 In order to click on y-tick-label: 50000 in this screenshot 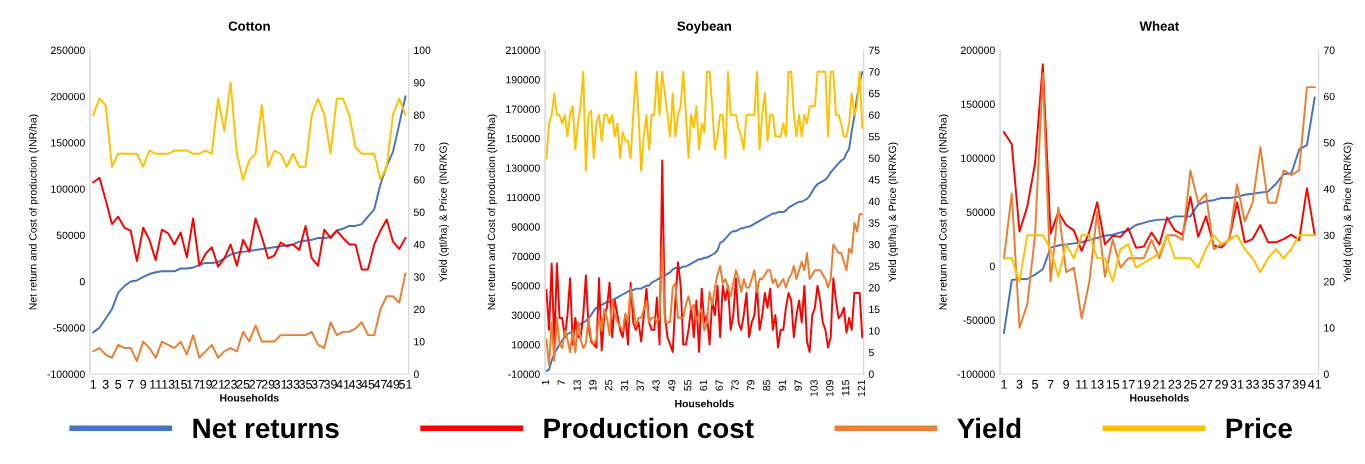, I will do `click(525, 286)`.